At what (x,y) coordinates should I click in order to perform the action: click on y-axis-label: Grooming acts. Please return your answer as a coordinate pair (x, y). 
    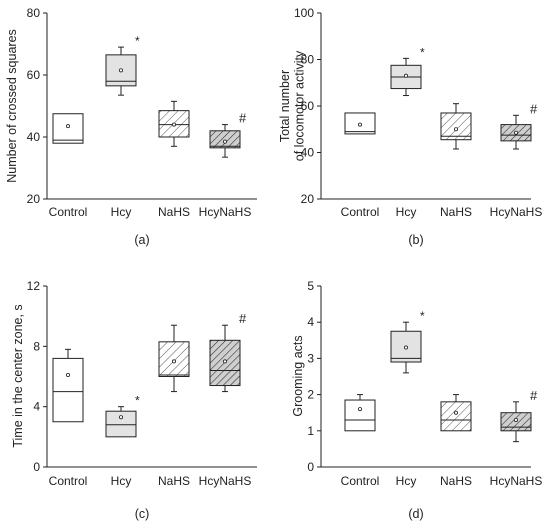
    Looking at the image, I should click on (298, 375).